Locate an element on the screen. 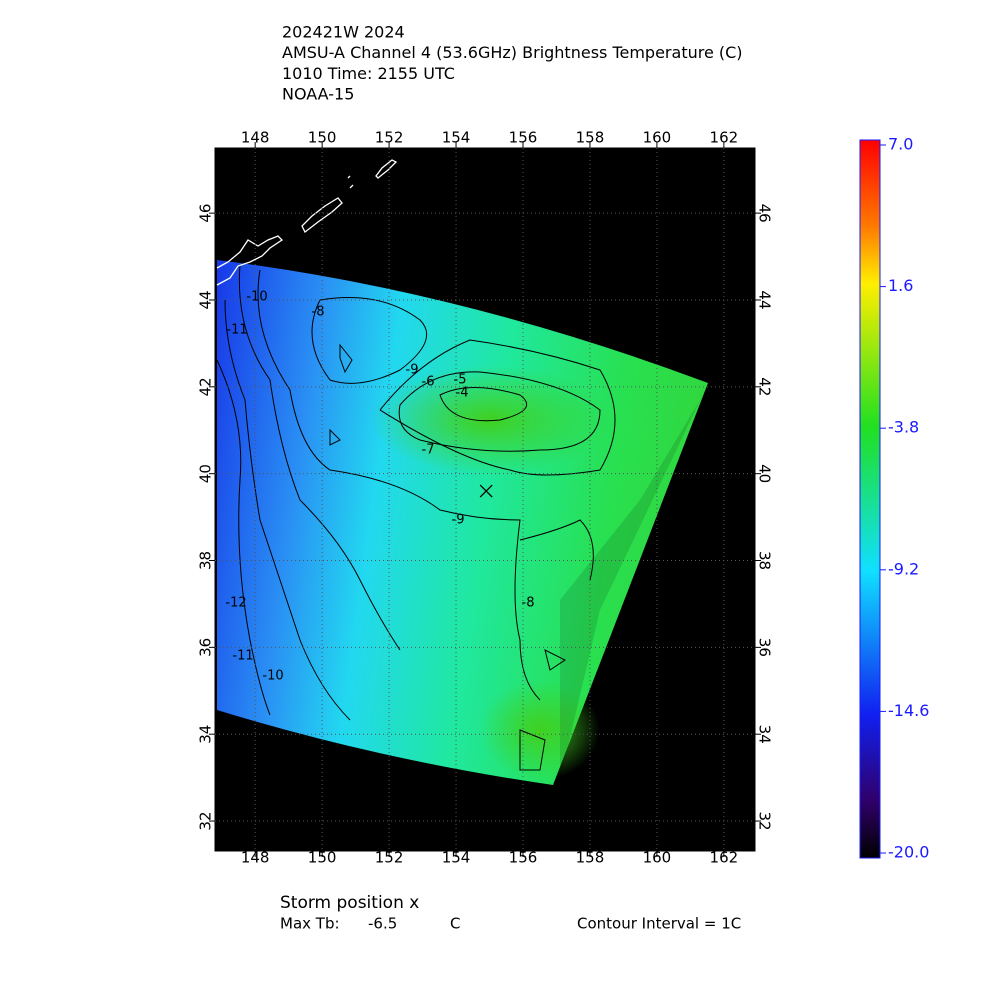 Image resolution: width=1000 pixels, height=1000 pixels. title-line: NOAA-15 is located at coordinates (318, 94).